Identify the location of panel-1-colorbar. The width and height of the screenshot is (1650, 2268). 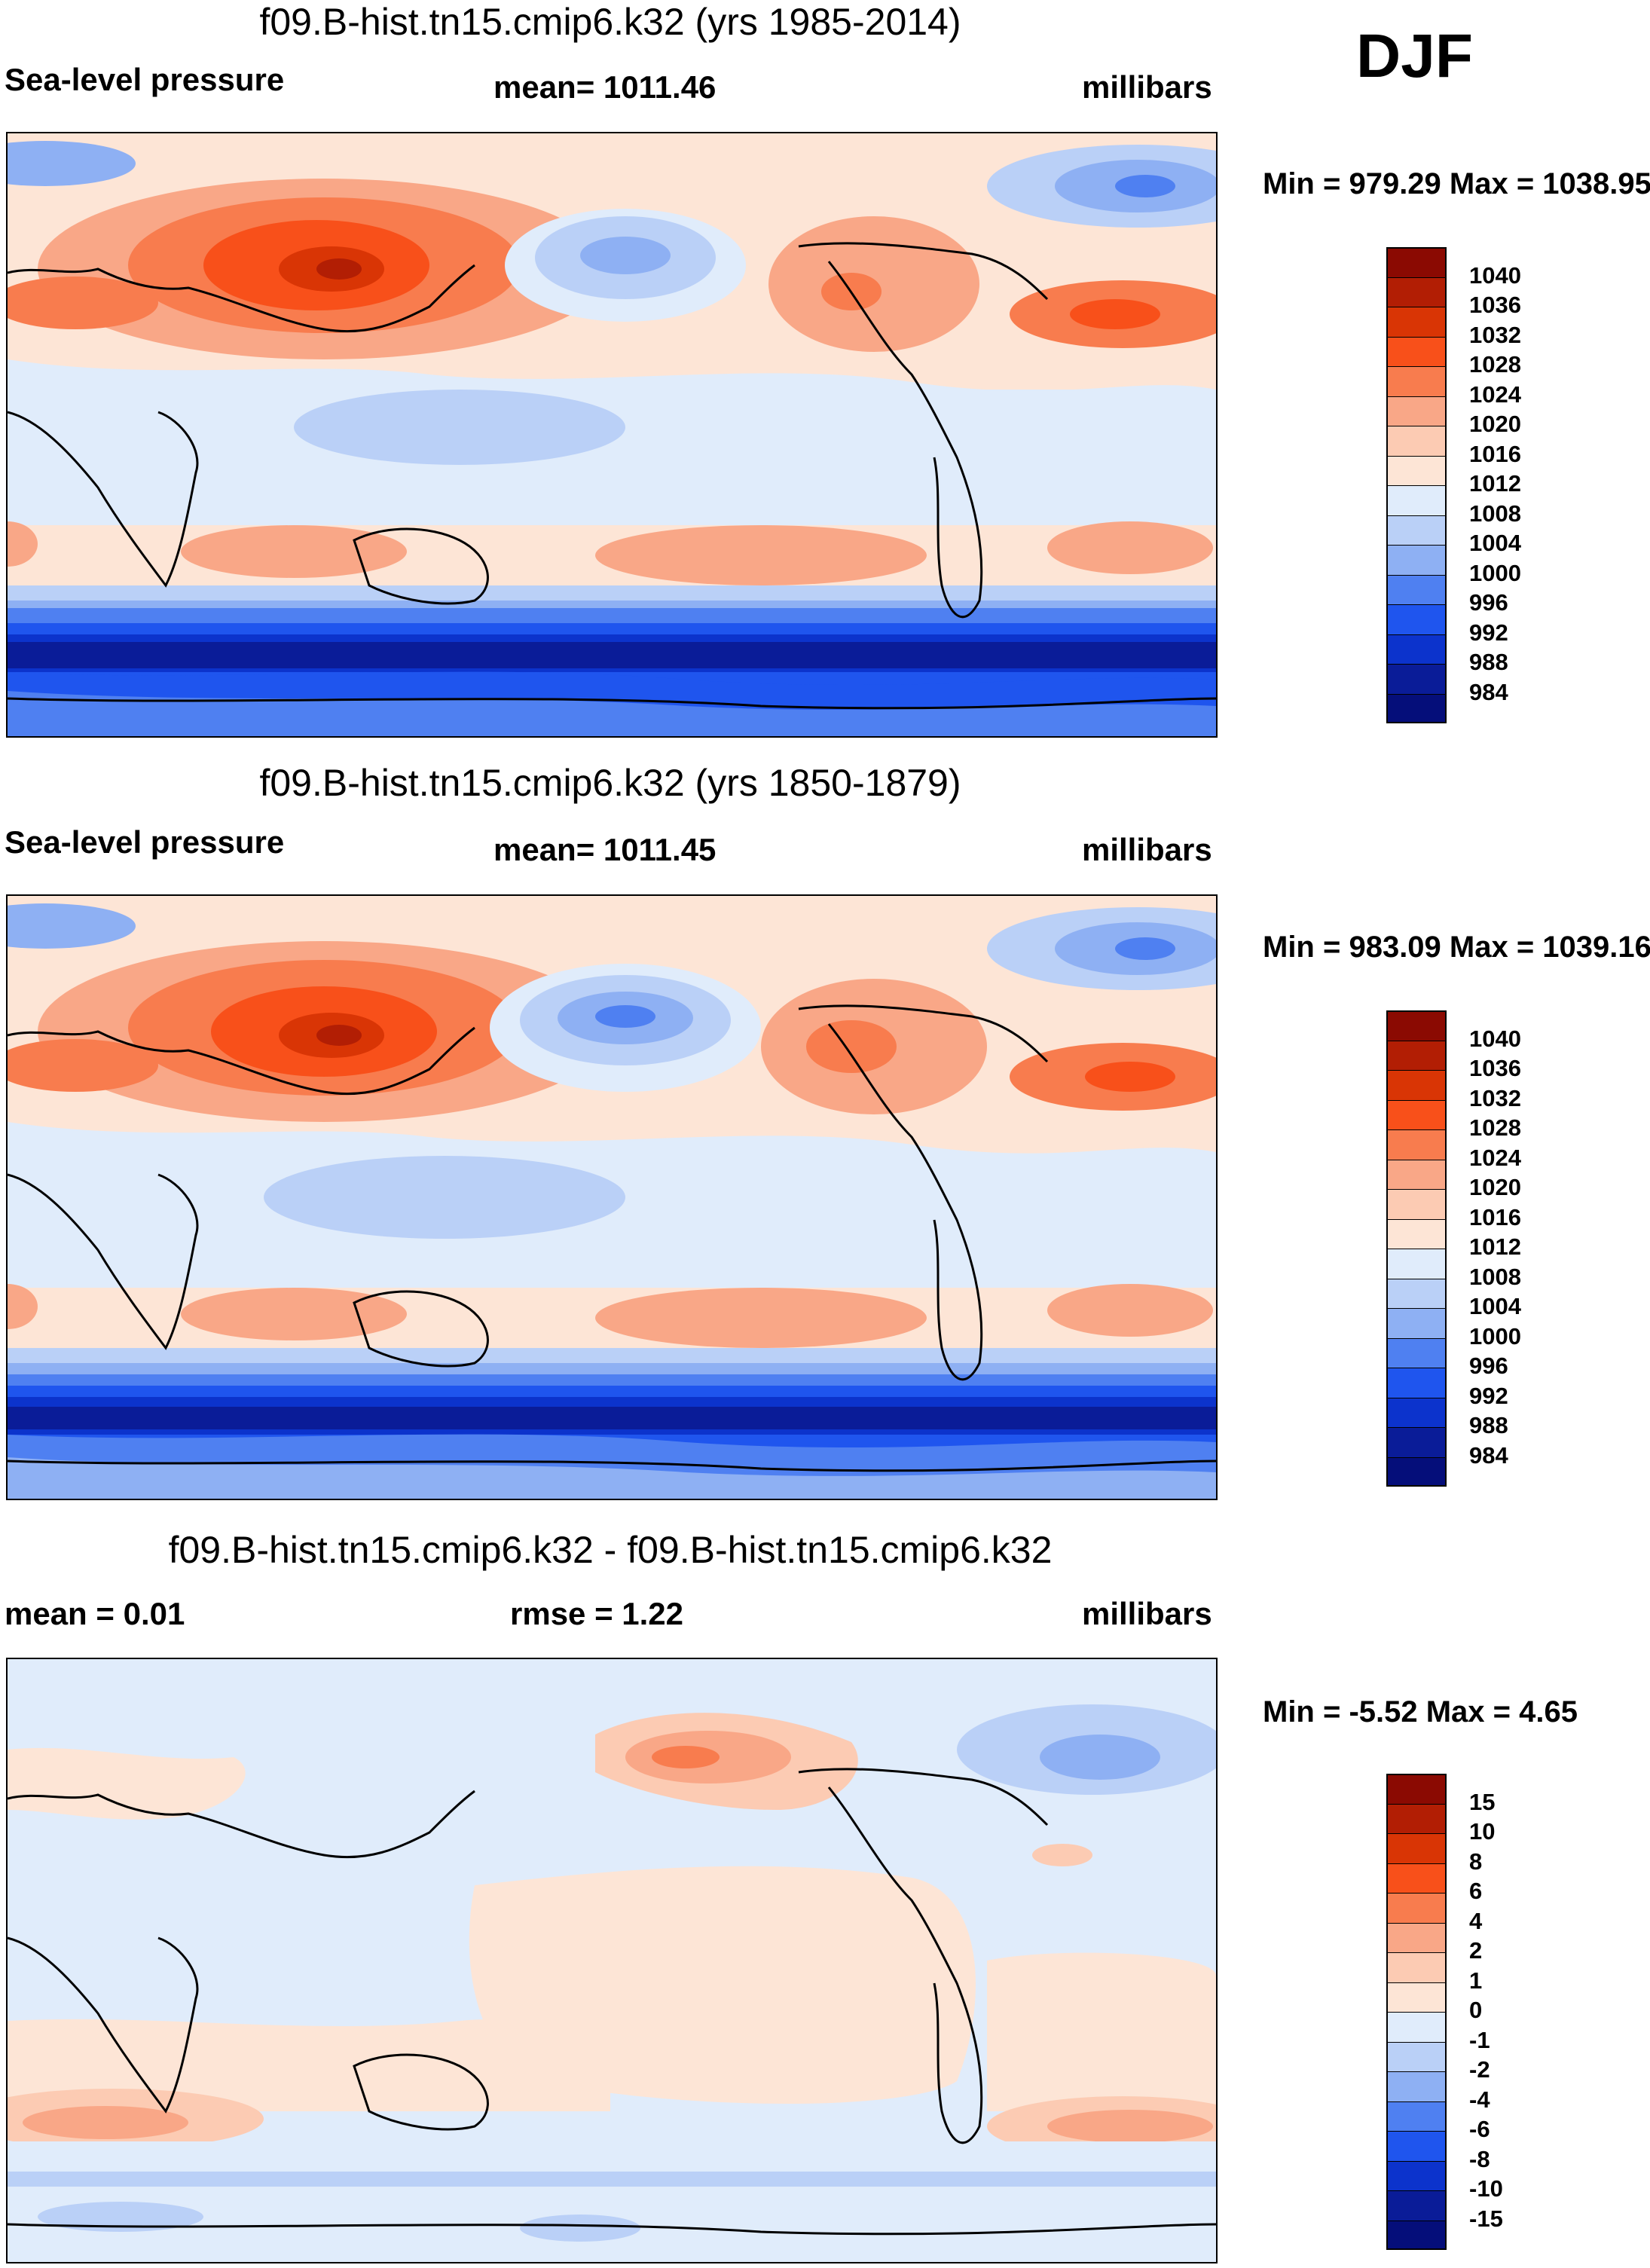
(1417, 485).